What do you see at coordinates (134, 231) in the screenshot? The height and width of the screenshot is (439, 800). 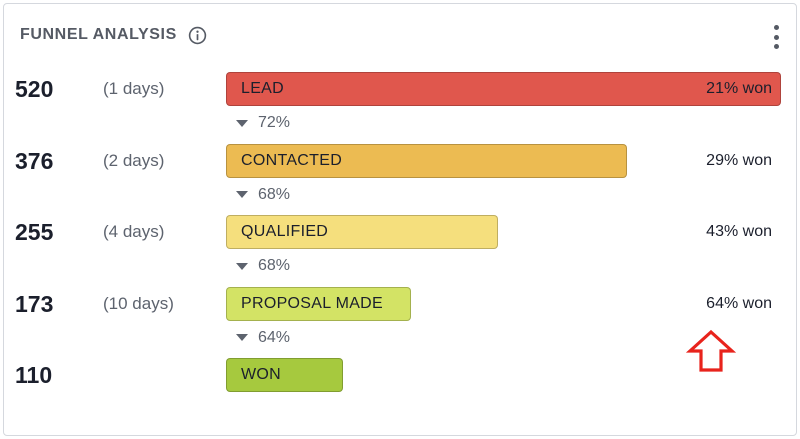 I see `stage-duration: (4 days)` at bounding box center [134, 231].